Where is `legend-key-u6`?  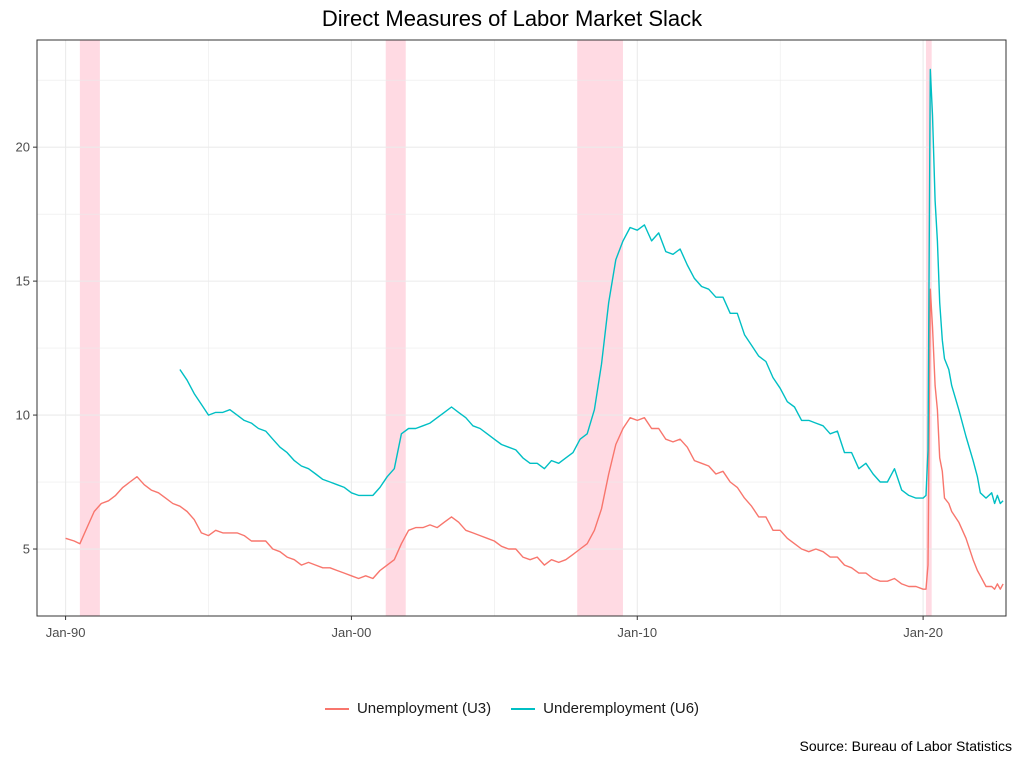 legend-key-u6 is located at coordinates (523, 708).